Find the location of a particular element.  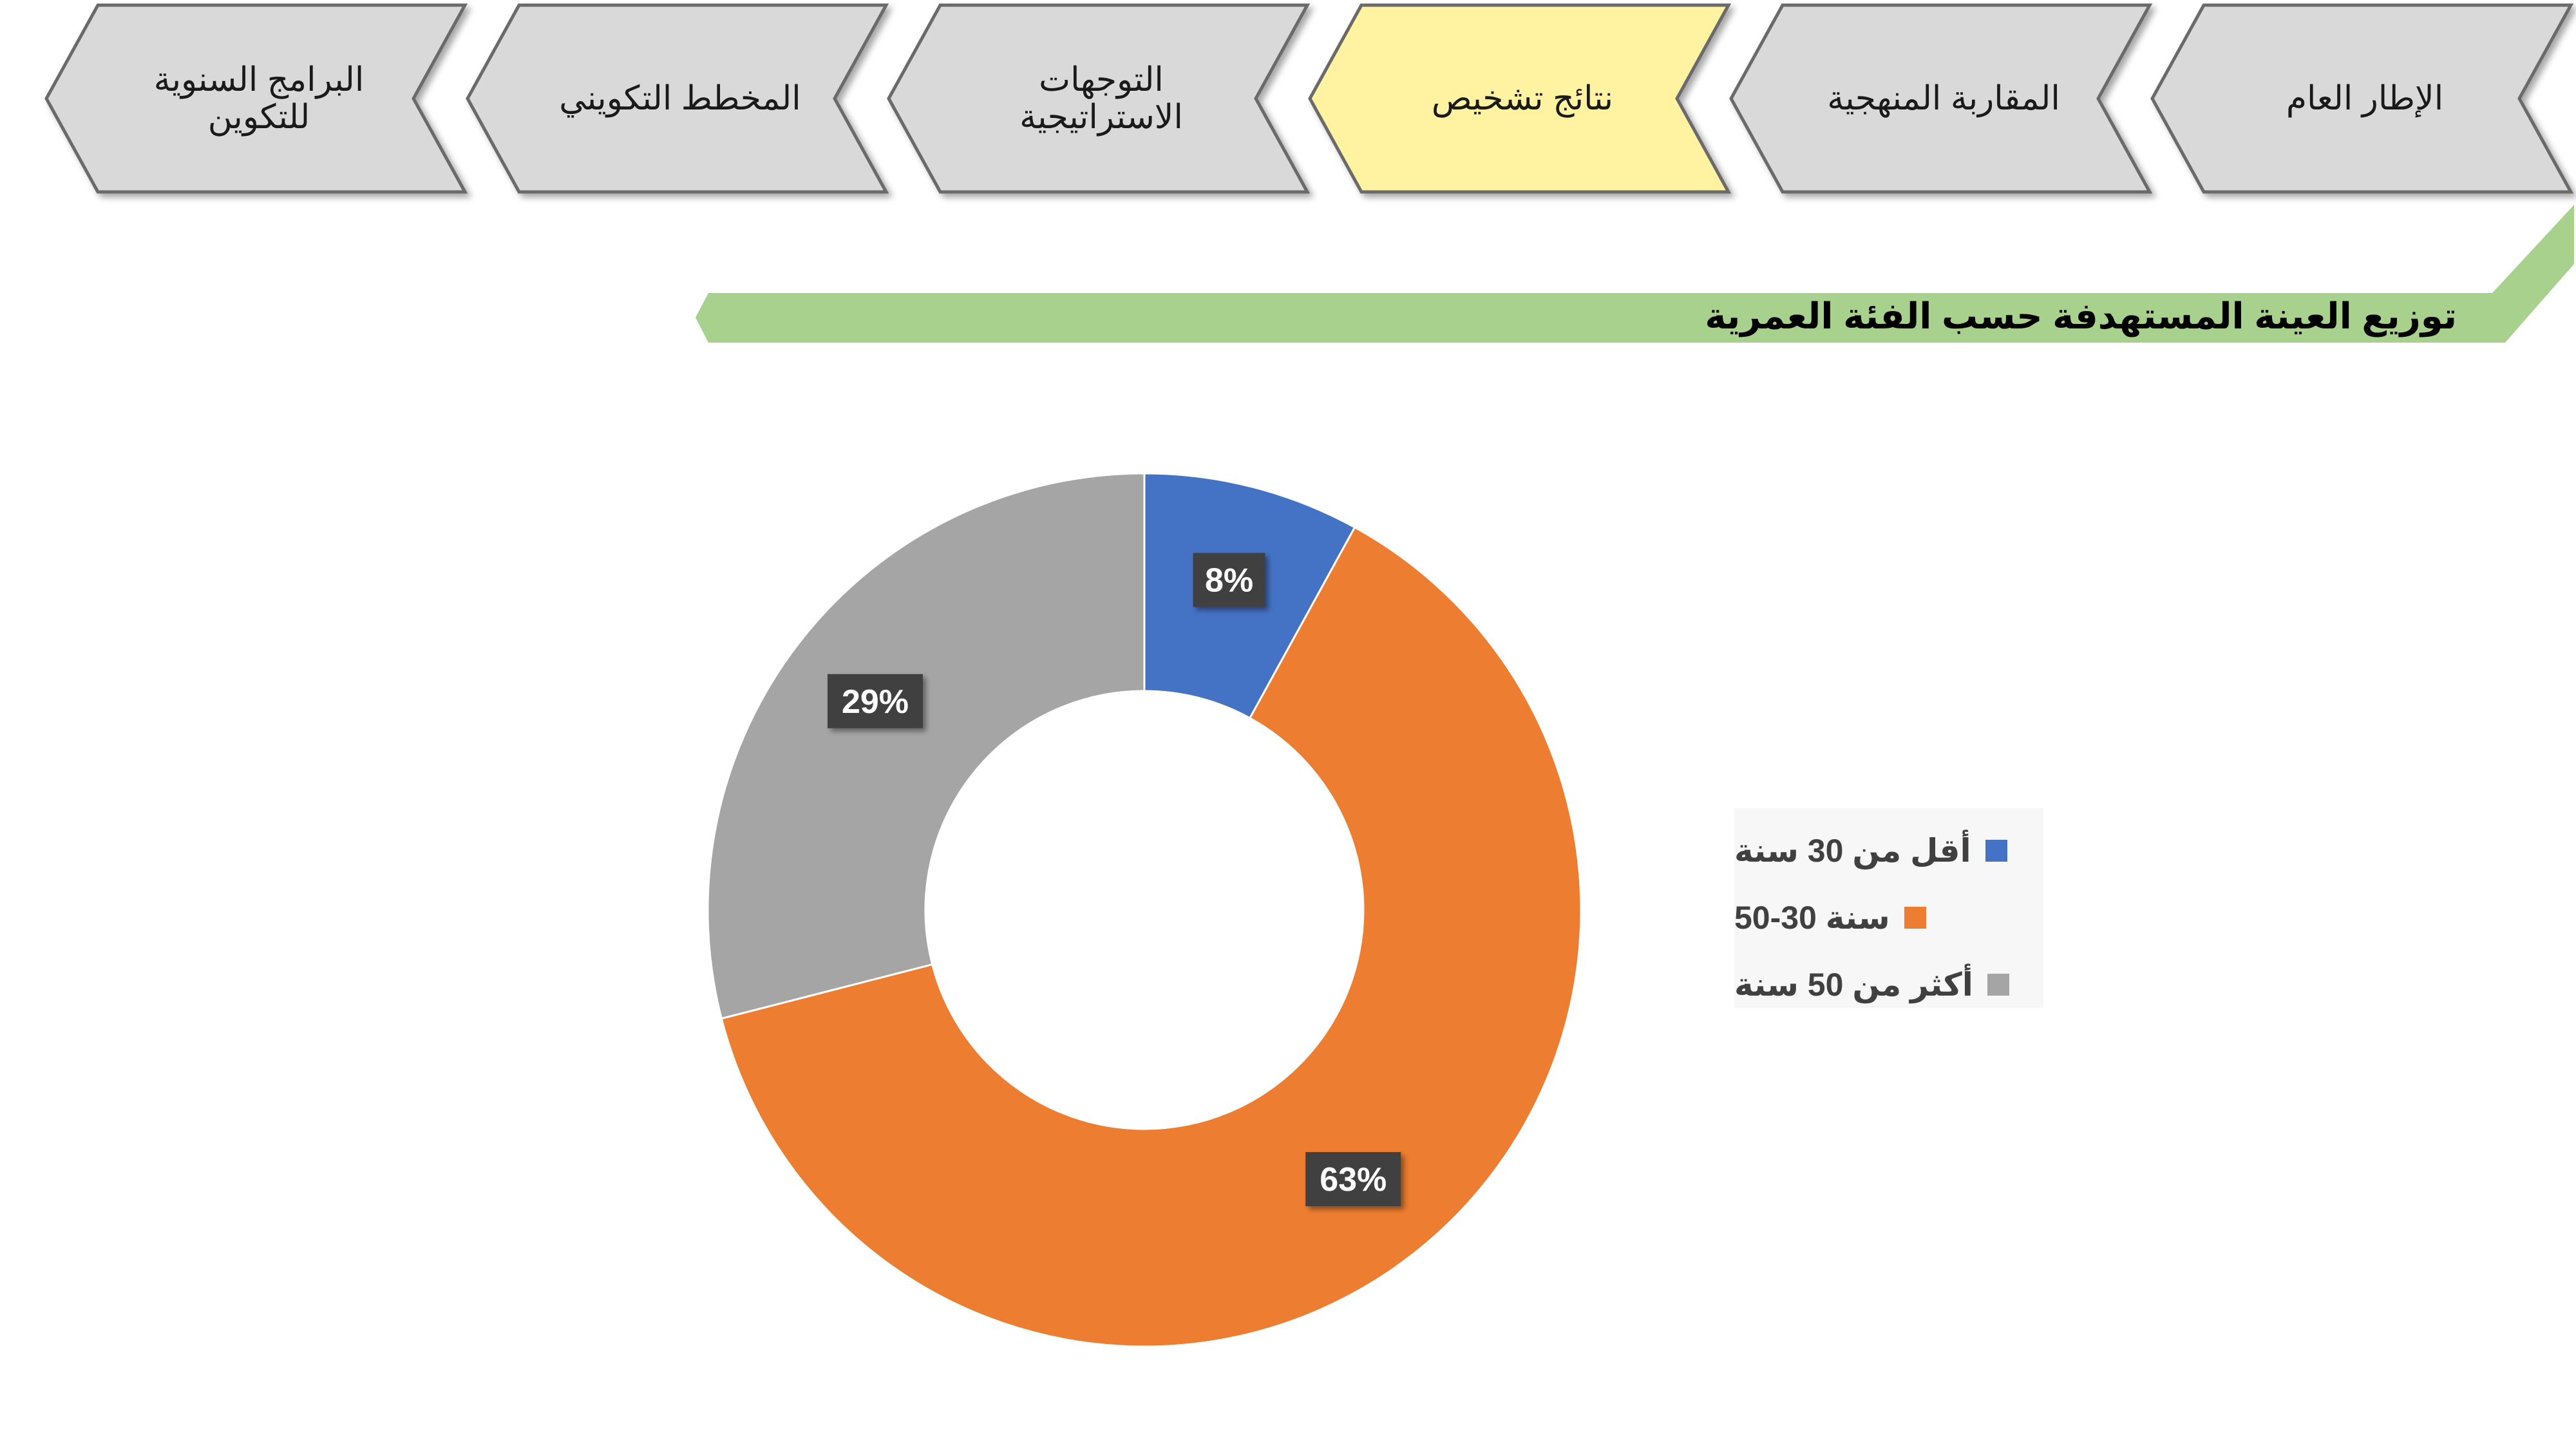

nav-step-label: الاستراتيجية is located at coordinates (1101, 118).